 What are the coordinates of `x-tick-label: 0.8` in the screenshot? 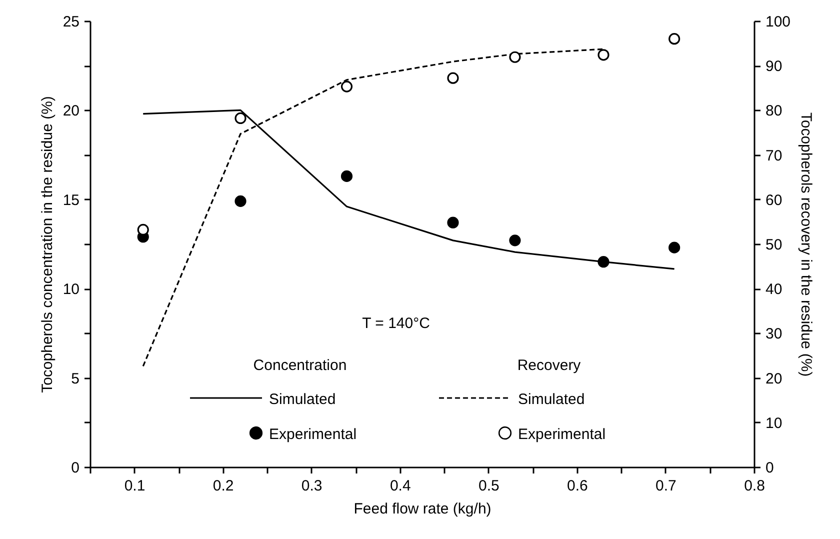 It's located at (754, 486).